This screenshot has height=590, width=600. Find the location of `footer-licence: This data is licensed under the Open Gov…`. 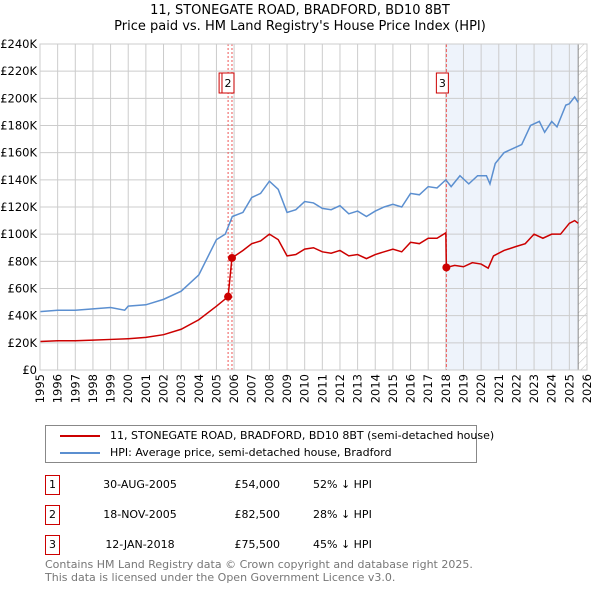

footer-licence: This data is licensed under the Open Gov… is located at coordinates (220, 577).